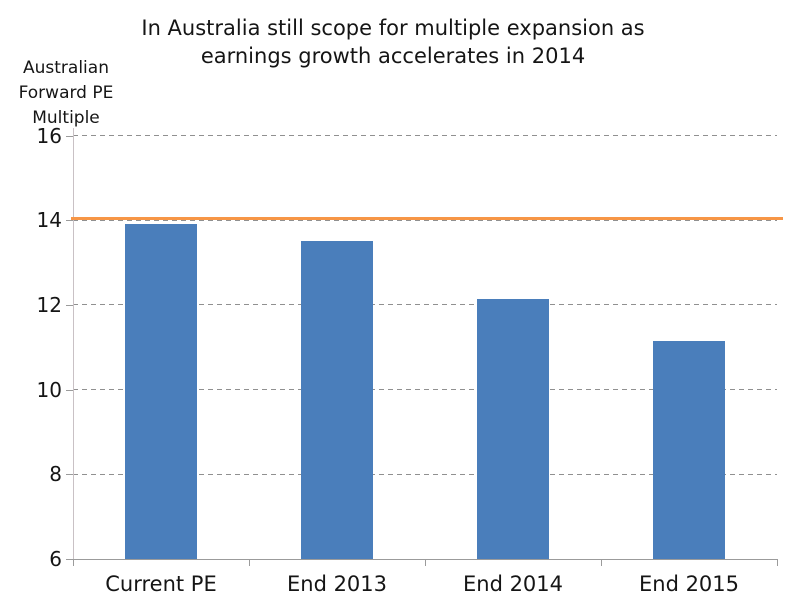 The height and width of the screenshot is (609, 800). I want to click on y-axis-title-line2: Forward PE, so click(66, 93).